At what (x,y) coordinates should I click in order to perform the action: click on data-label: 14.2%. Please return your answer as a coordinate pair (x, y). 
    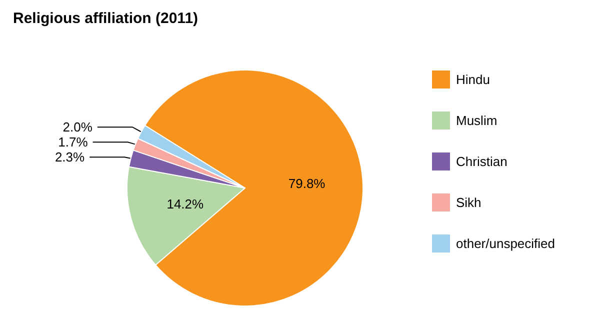
    Looking at the image, I should click on (185, 204).